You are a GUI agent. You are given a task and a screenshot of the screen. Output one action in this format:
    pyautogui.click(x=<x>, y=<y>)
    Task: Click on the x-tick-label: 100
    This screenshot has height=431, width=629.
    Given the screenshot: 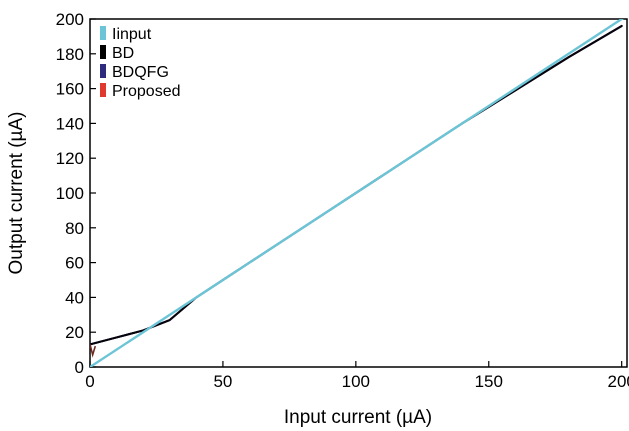 What is the action you would take?
    pyautogui.click(x=356, y=381)
    